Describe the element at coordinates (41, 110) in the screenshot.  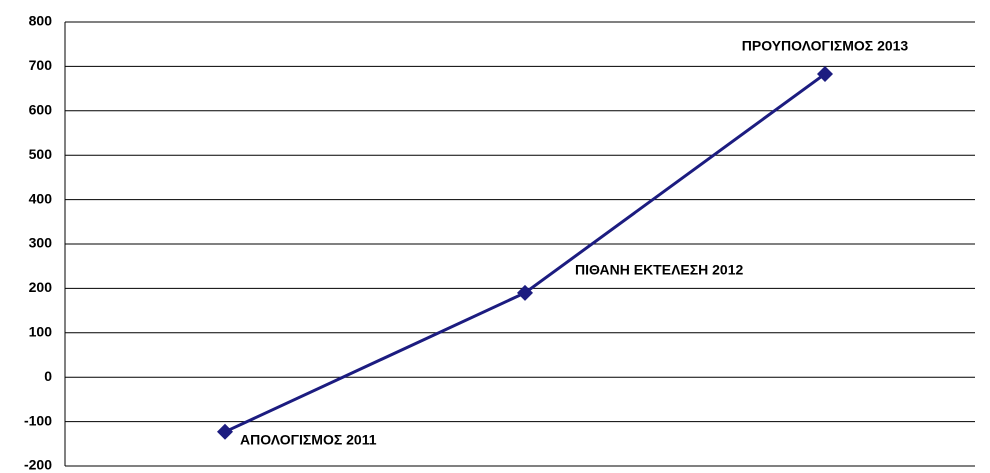
I see `y-tick-label: 600` at that location.